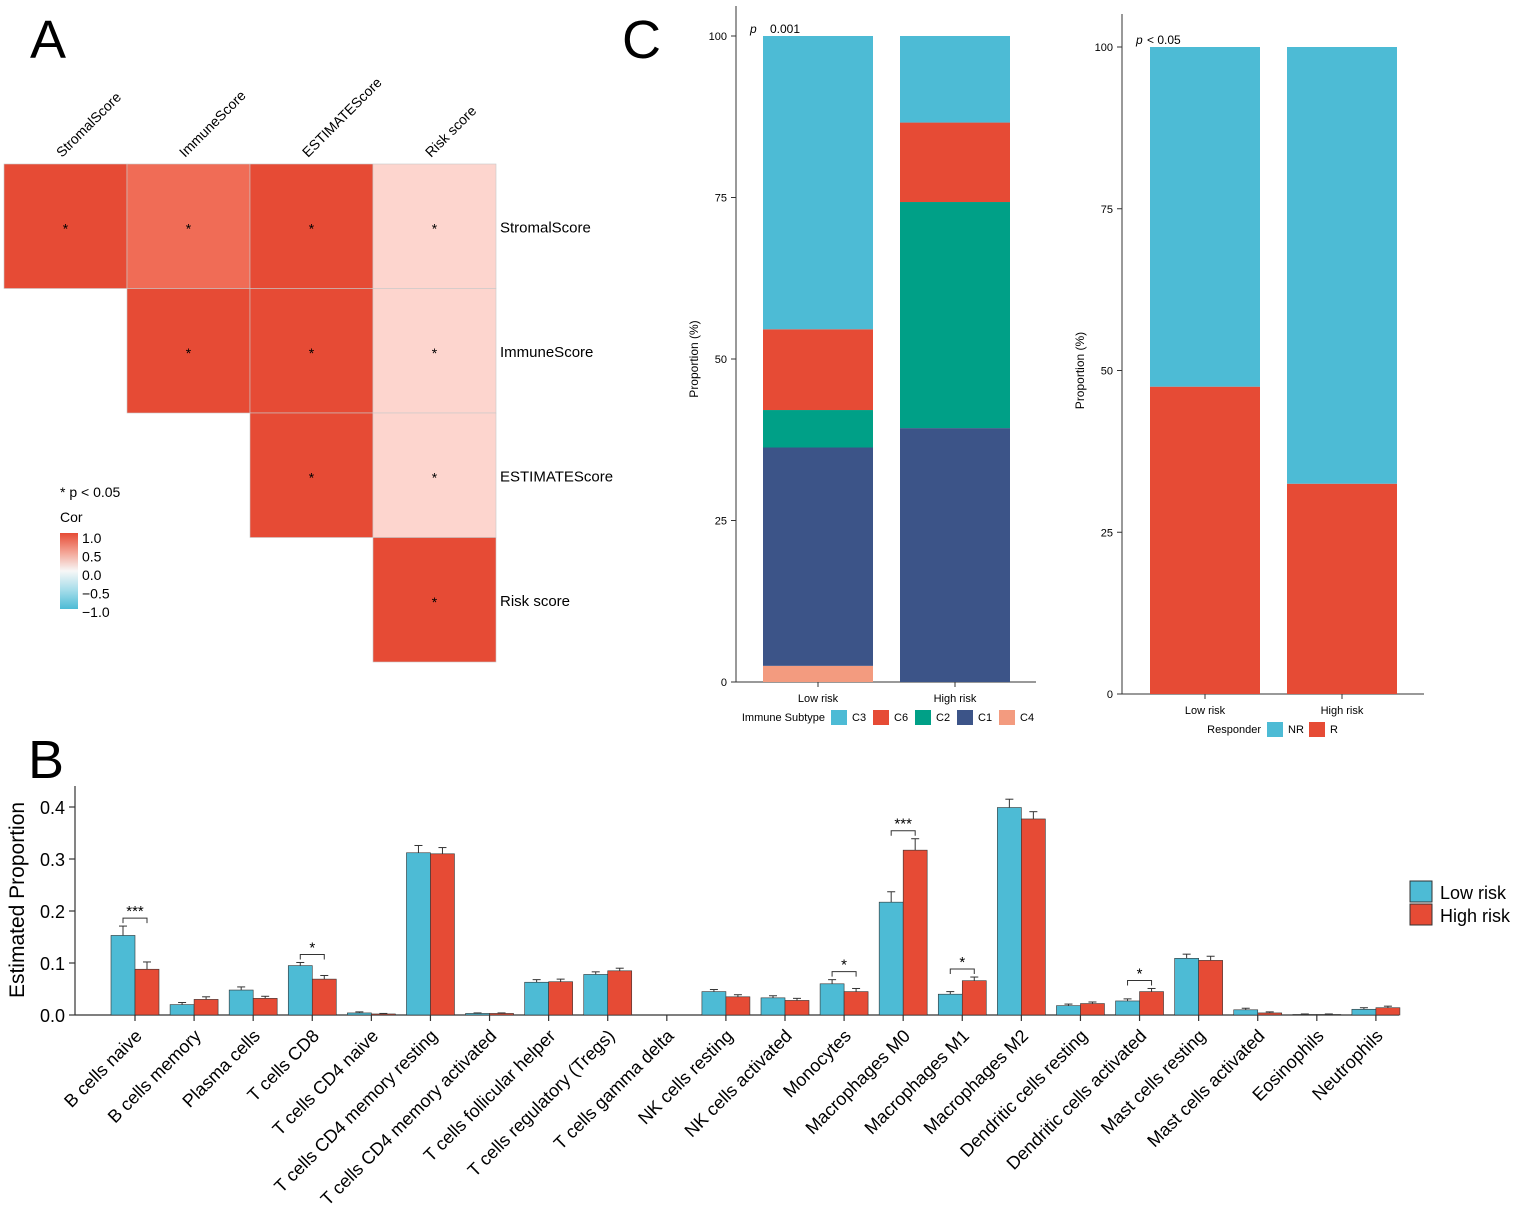 The height and width of the screenshot is (1220, 1518). I want to click on heatmap-cell-risk-score-risk-score, so click(434, 600).